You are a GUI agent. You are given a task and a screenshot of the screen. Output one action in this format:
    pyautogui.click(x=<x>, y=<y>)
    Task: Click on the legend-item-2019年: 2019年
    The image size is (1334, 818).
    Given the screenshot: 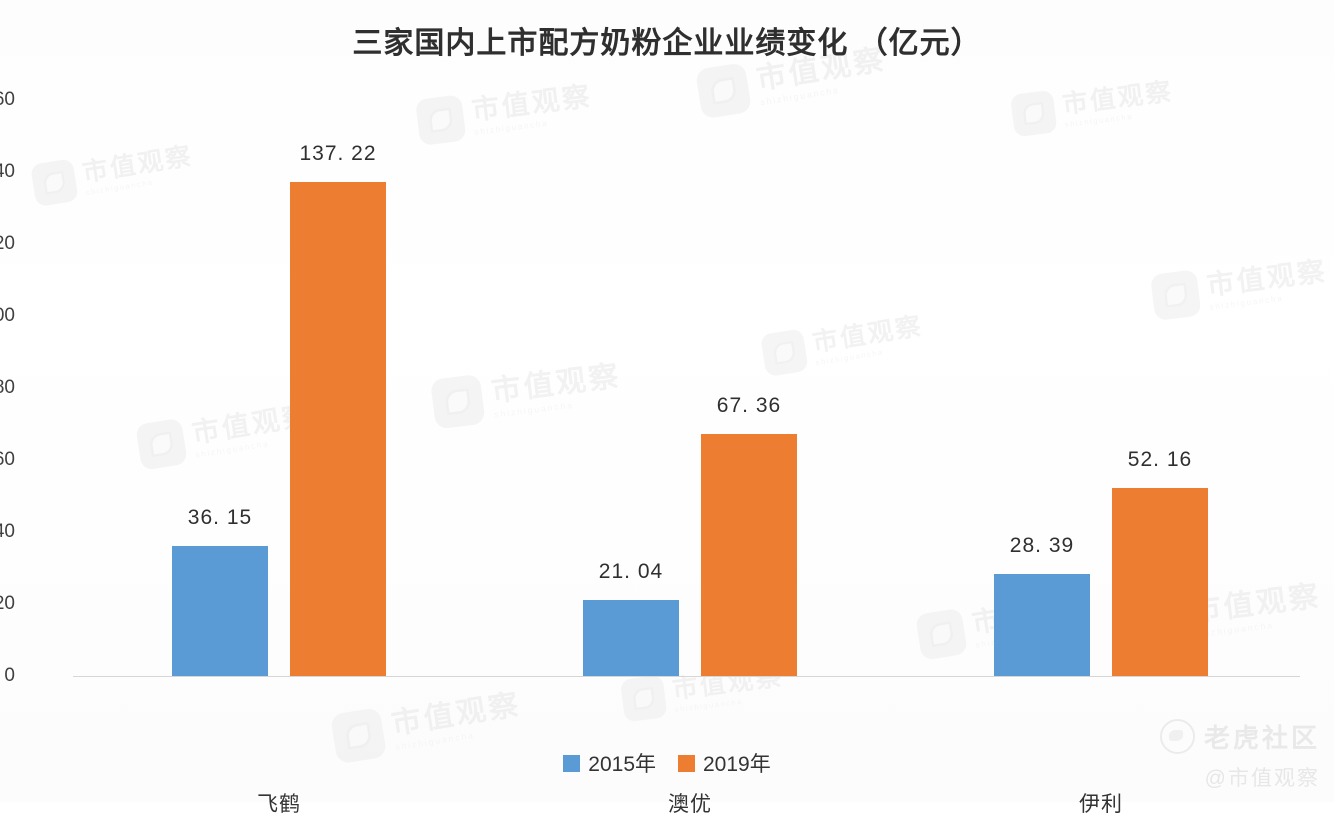 What is the action you would take?
    pyautogui.click(x=724, y=763)
    